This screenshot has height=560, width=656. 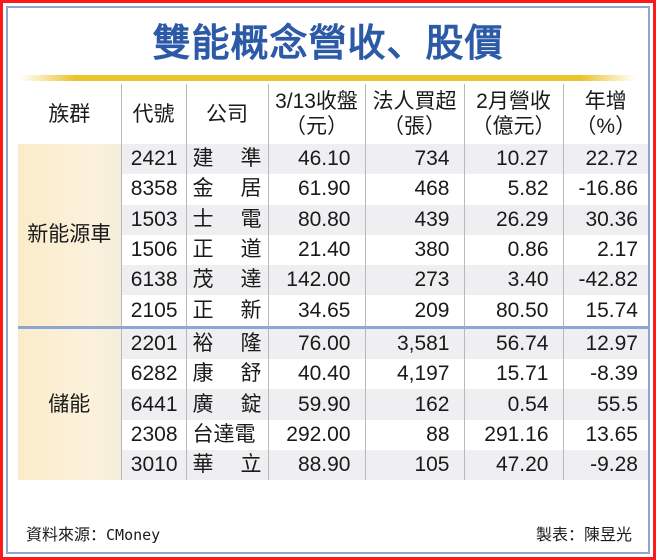 I want to click on company-name-part: 立, so click(x=251, y=465).